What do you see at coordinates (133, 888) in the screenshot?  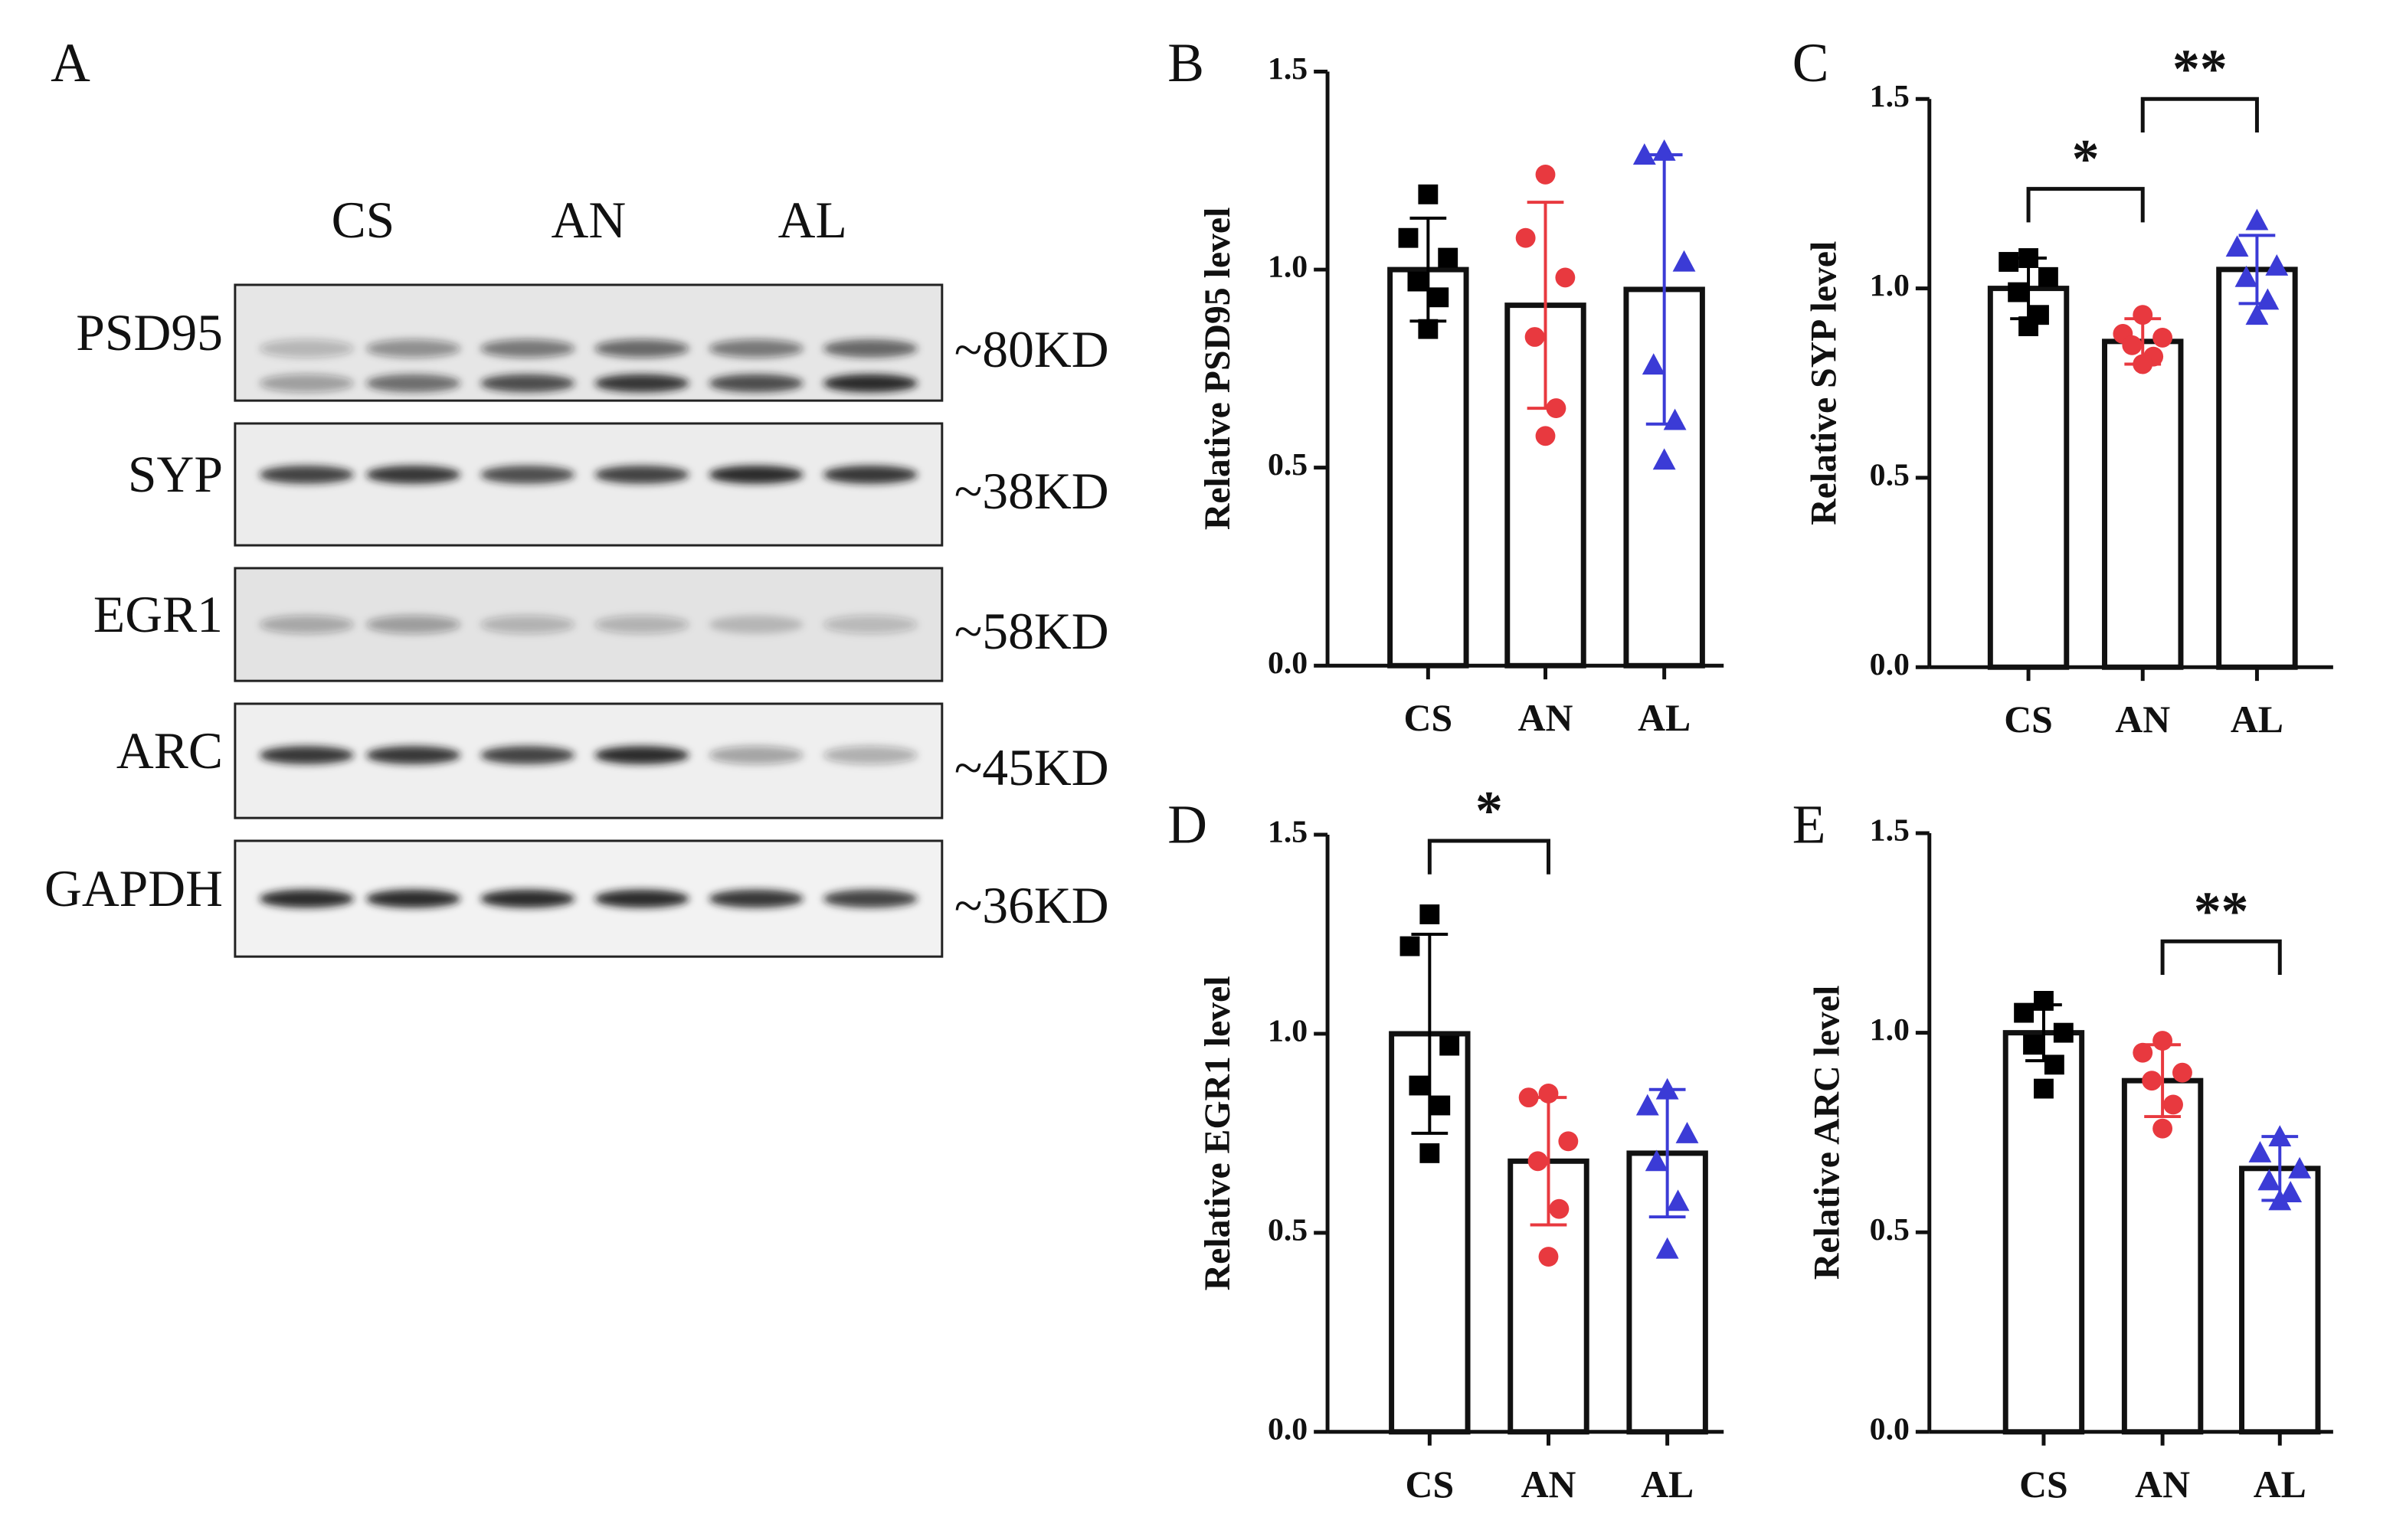 I see `protein-label: GAPDH` at bounding box center [133, 888].